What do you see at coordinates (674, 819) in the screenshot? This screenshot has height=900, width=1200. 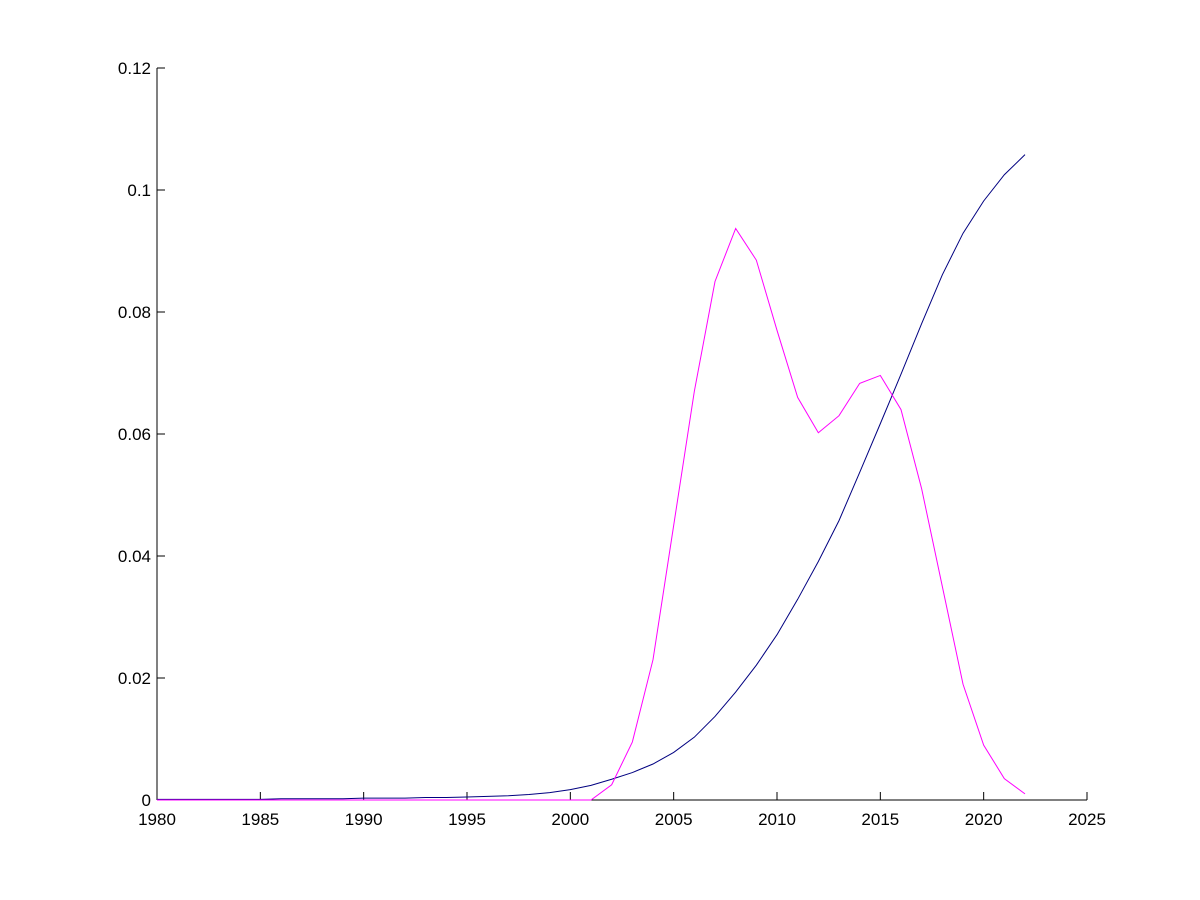 I see `x-tick-label: 2005` at bounding box center [674, 819].